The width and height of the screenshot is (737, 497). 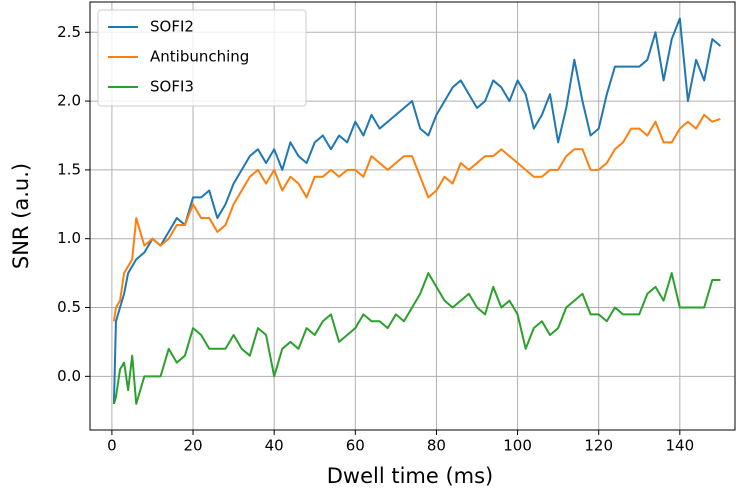 I want to click on y-tick-label: 1.5, so click(x=69, y=169).